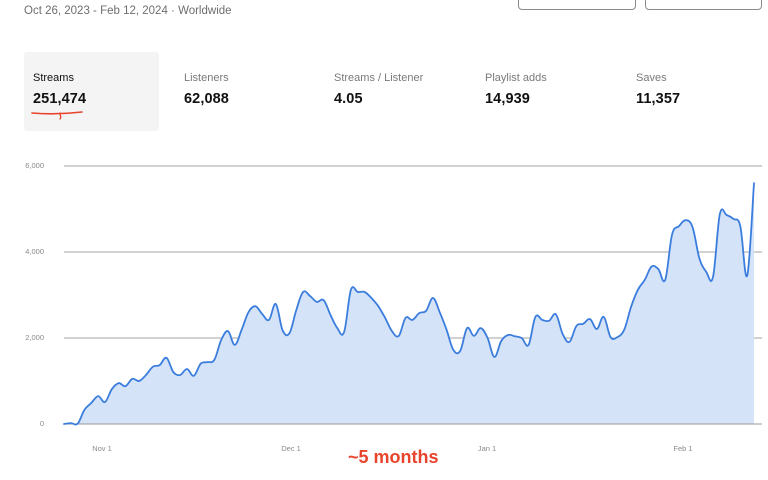 The image size is (768, 480). I want to click on y-tick-label: 6,000, so click(34, 165).